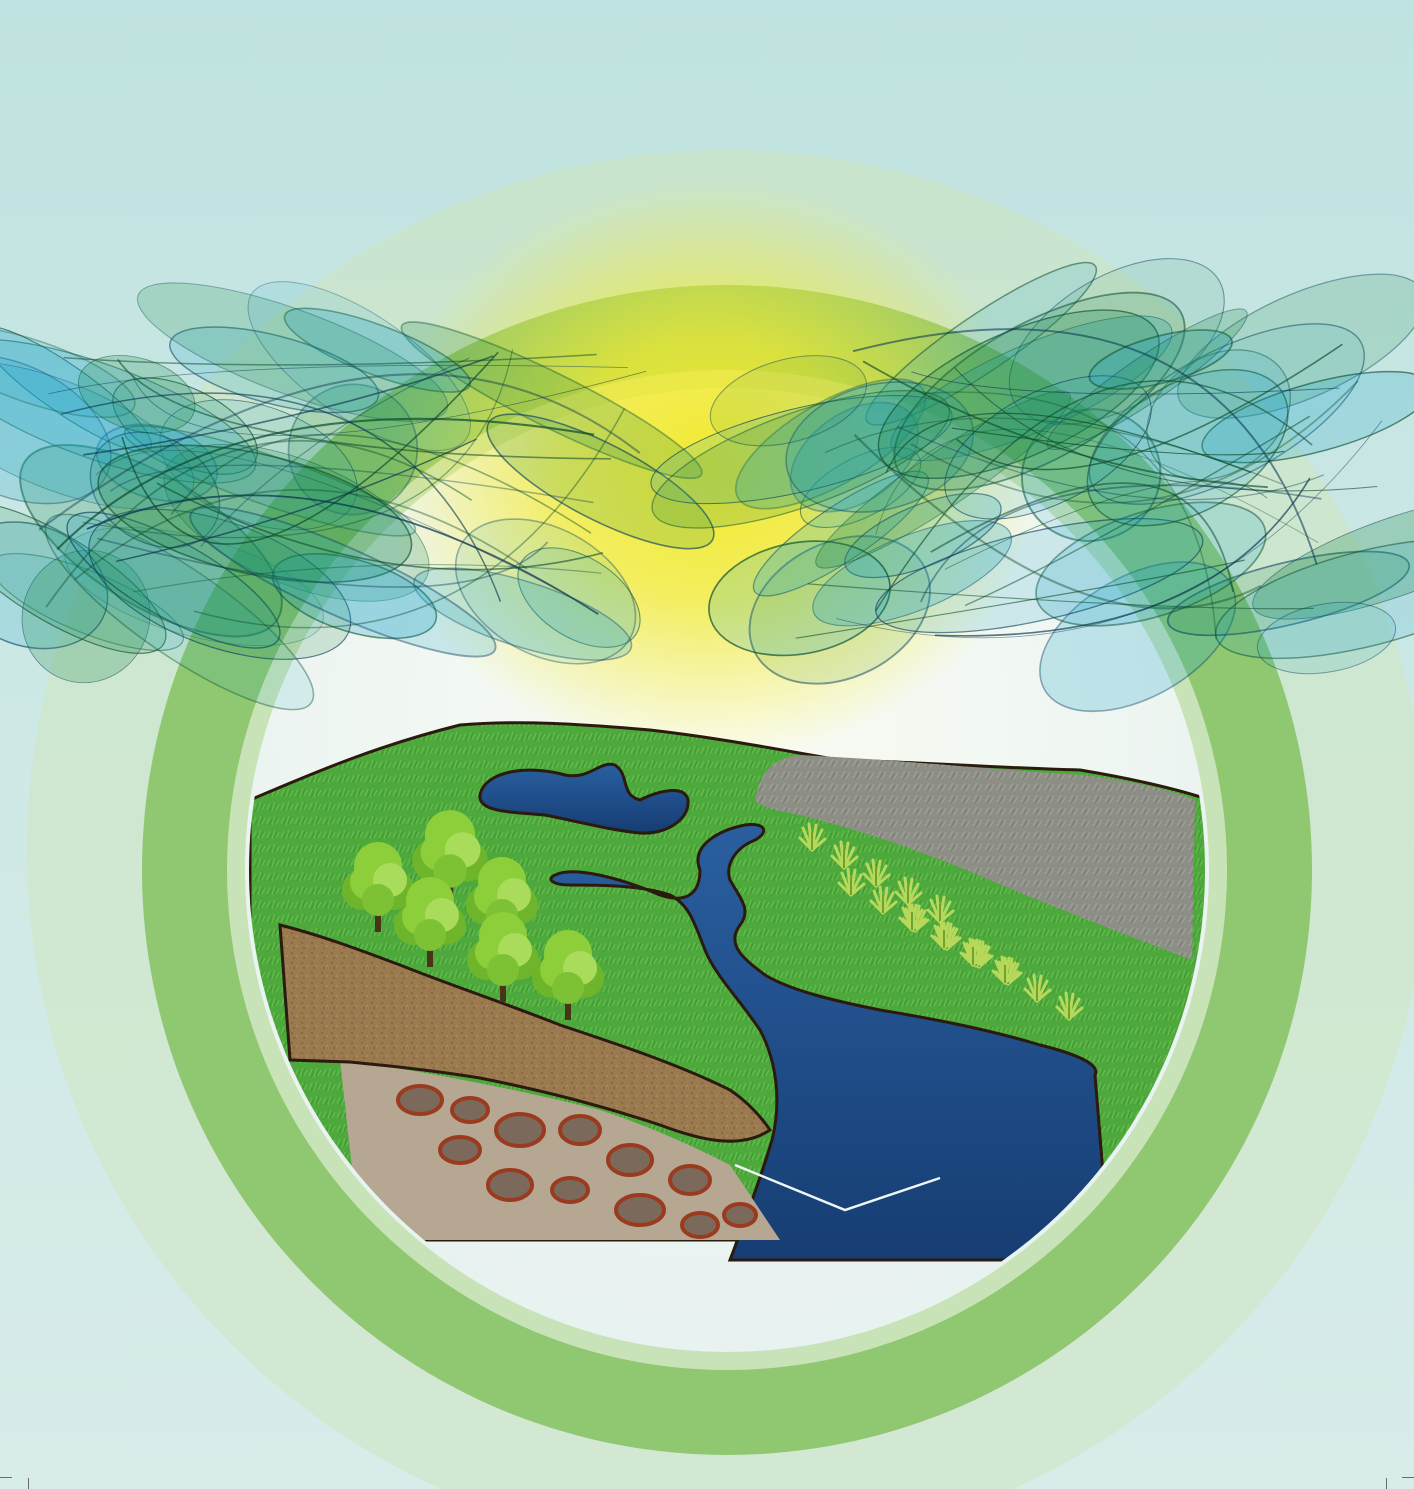 Image resolution: width=1414 pixels, height=1489 pixels. What do you see at coordinates (577, 1161) in the screenshot?
I see `rock-stones` at bounding box center [577, 1161].